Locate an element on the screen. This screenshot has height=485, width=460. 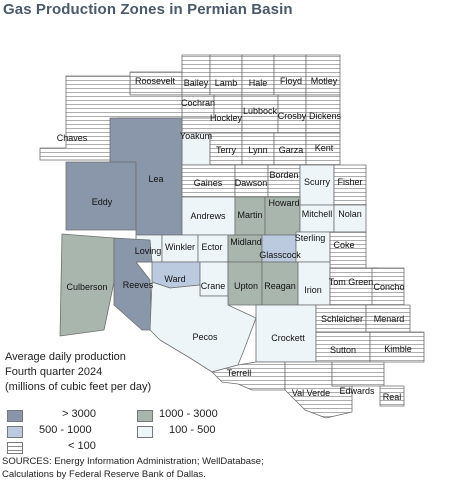
legend-label-500-1000: 500 - 1000 is located at coordinates (65, 430).